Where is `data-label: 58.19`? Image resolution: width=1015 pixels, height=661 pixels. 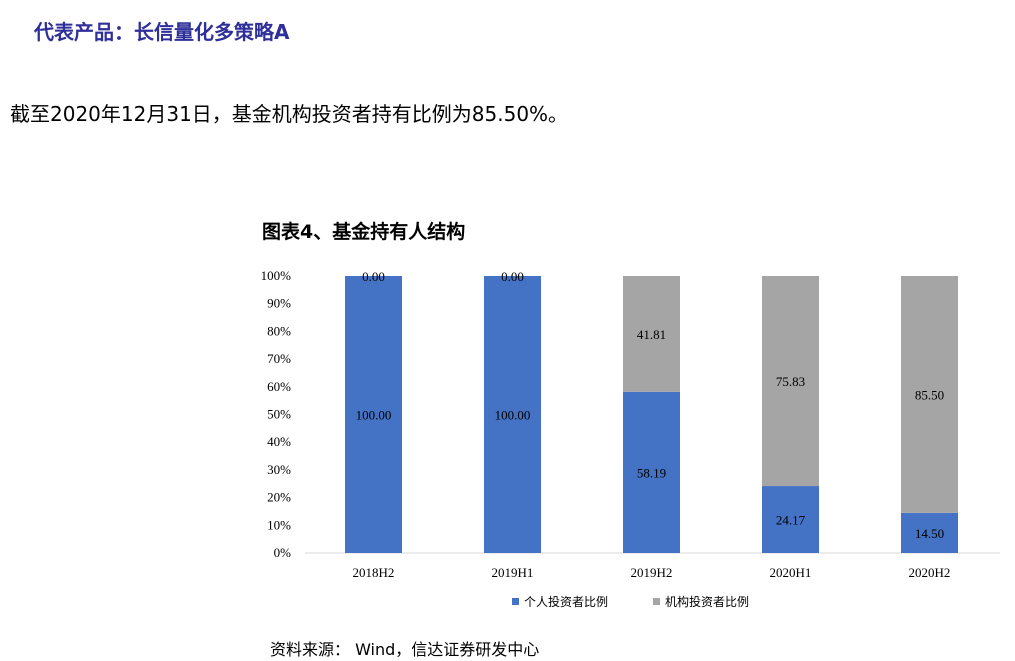
data-label: 58.19 is located at coordinates (651, 472).